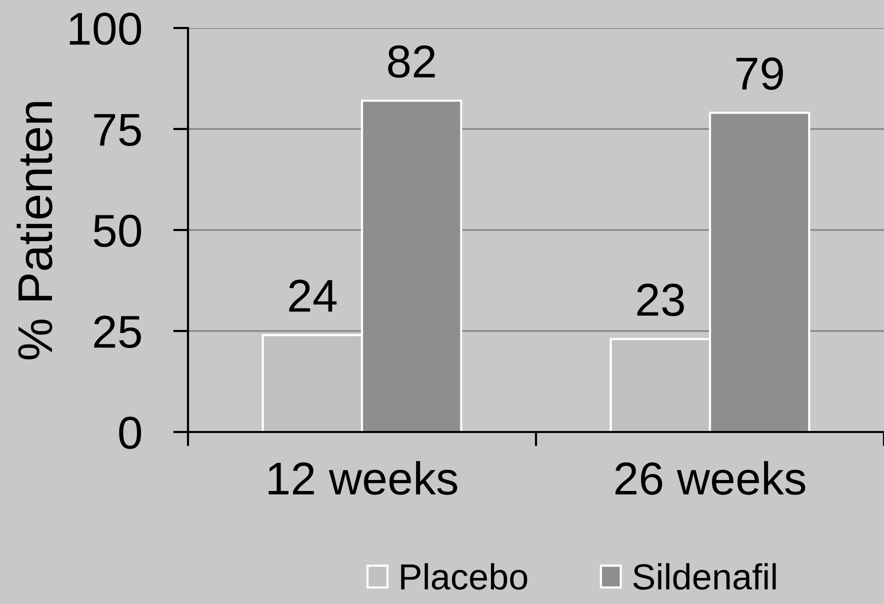  Describe the element at coordinates (34, 231) in the screenshot. I see `y-axis-title: % Patienten` at that location.